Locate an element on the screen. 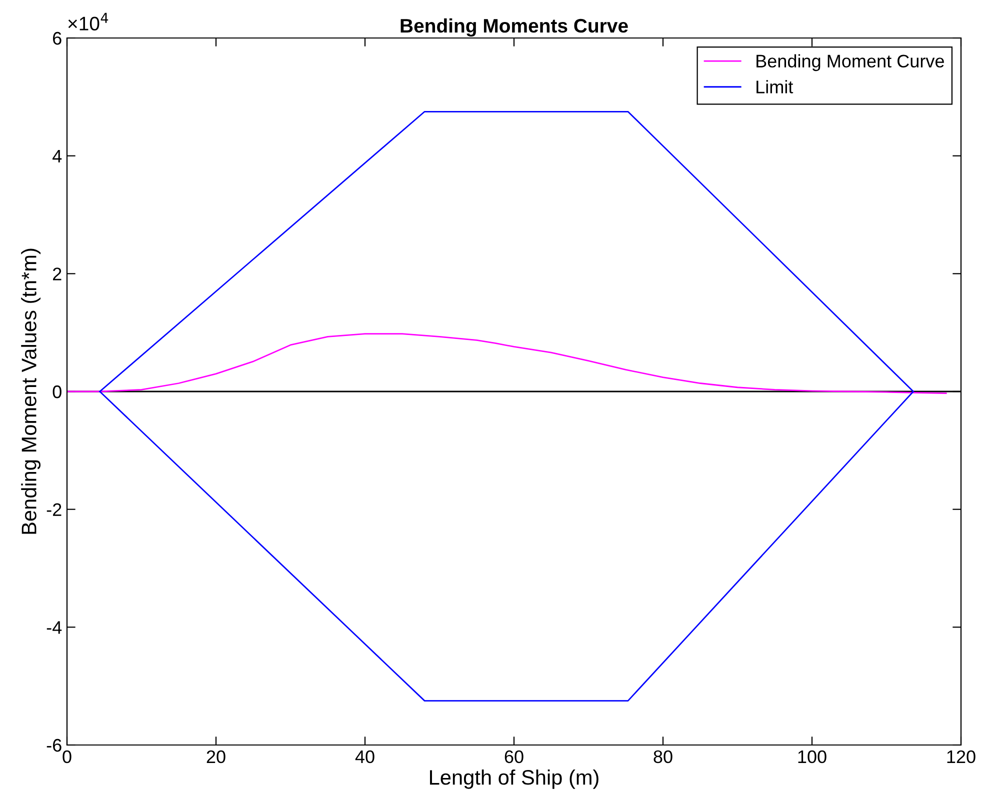  x-tick-label: 80 is located at coordinates (663, 757).